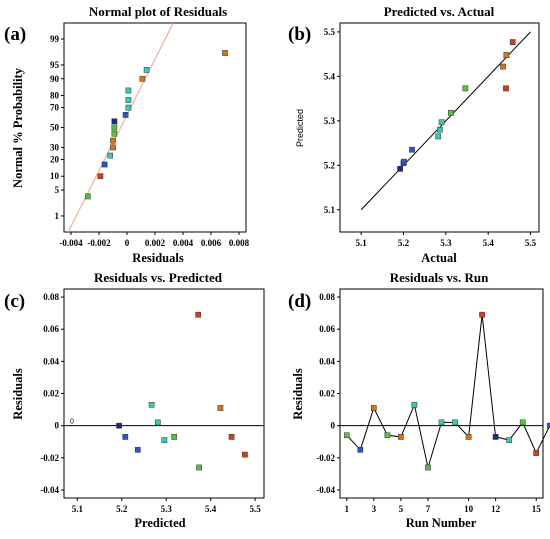  What do you see at coordinates (347, 509) in the screenshot?
I see `x-tick-label: 1` at bounding box center [347, 509].